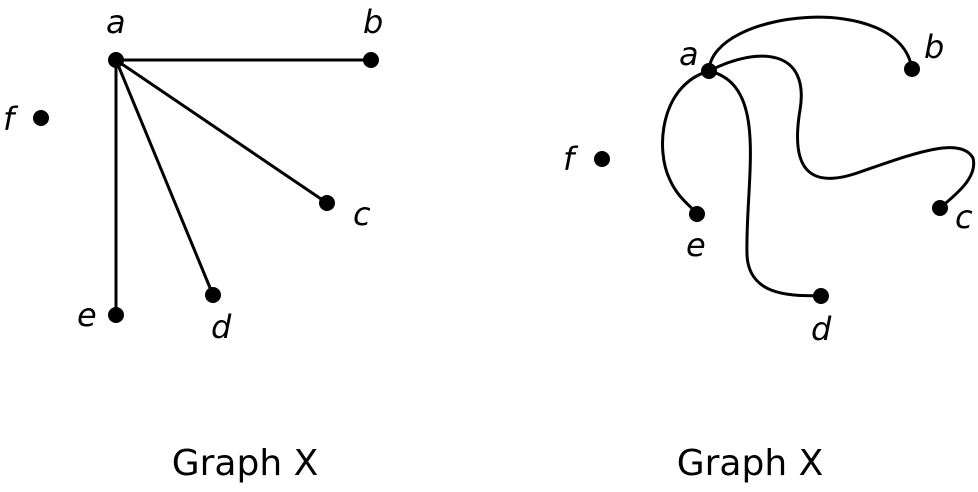  I want to click on edge-a-b, so click(810, 44).